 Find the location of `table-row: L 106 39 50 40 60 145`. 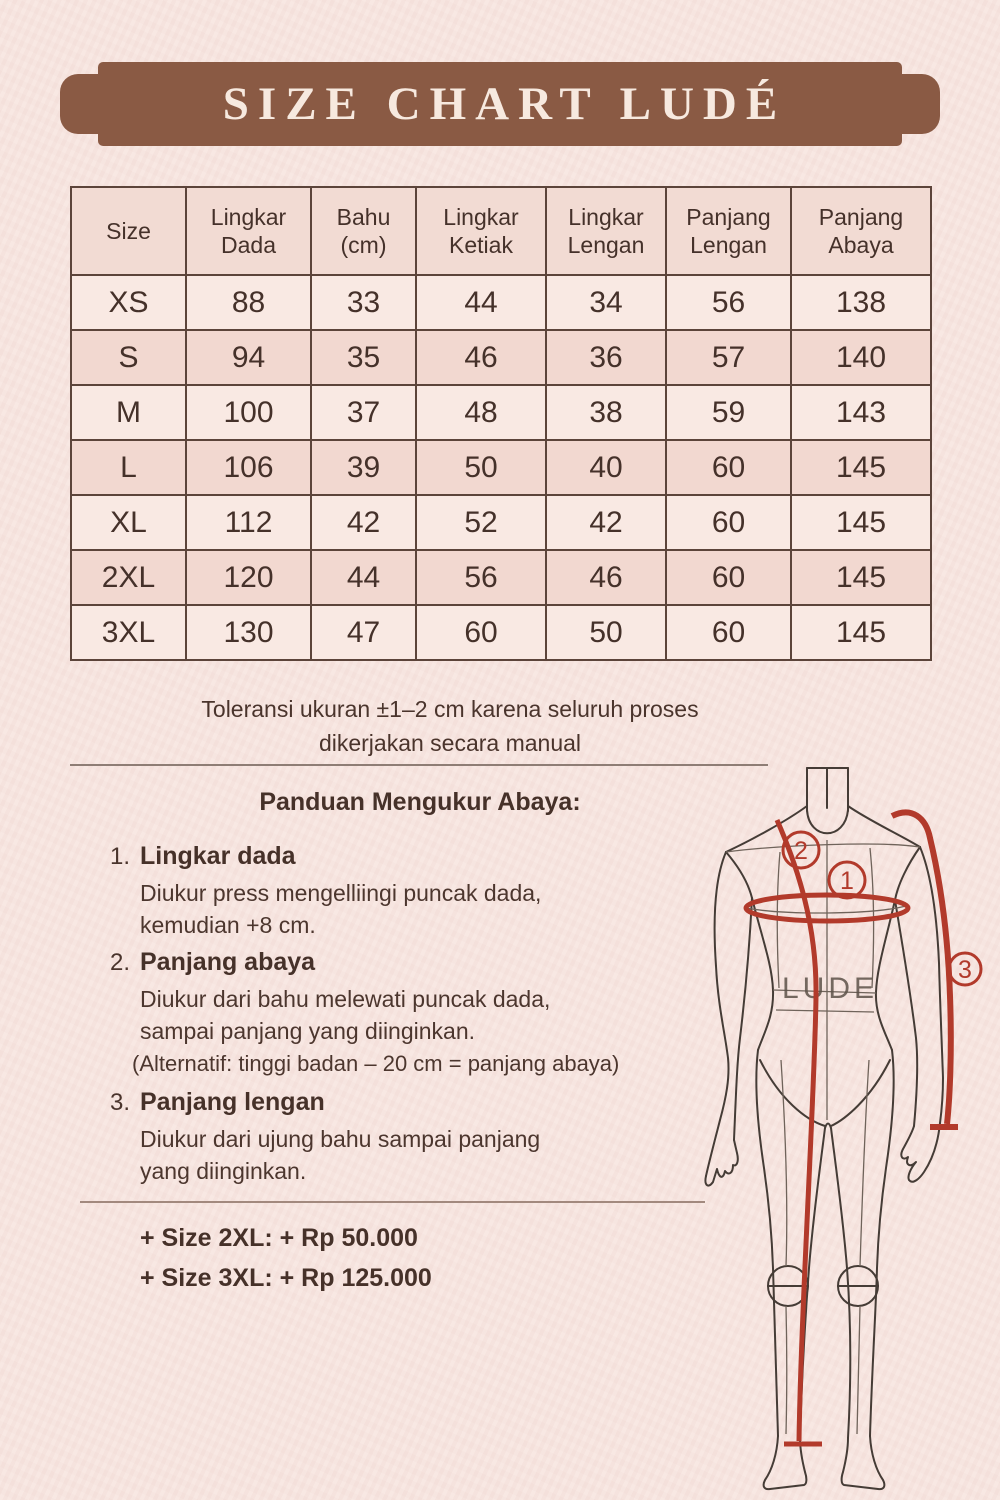

table-row: L 106 39 50 40 60 145 is located at coordinates (501, 467).